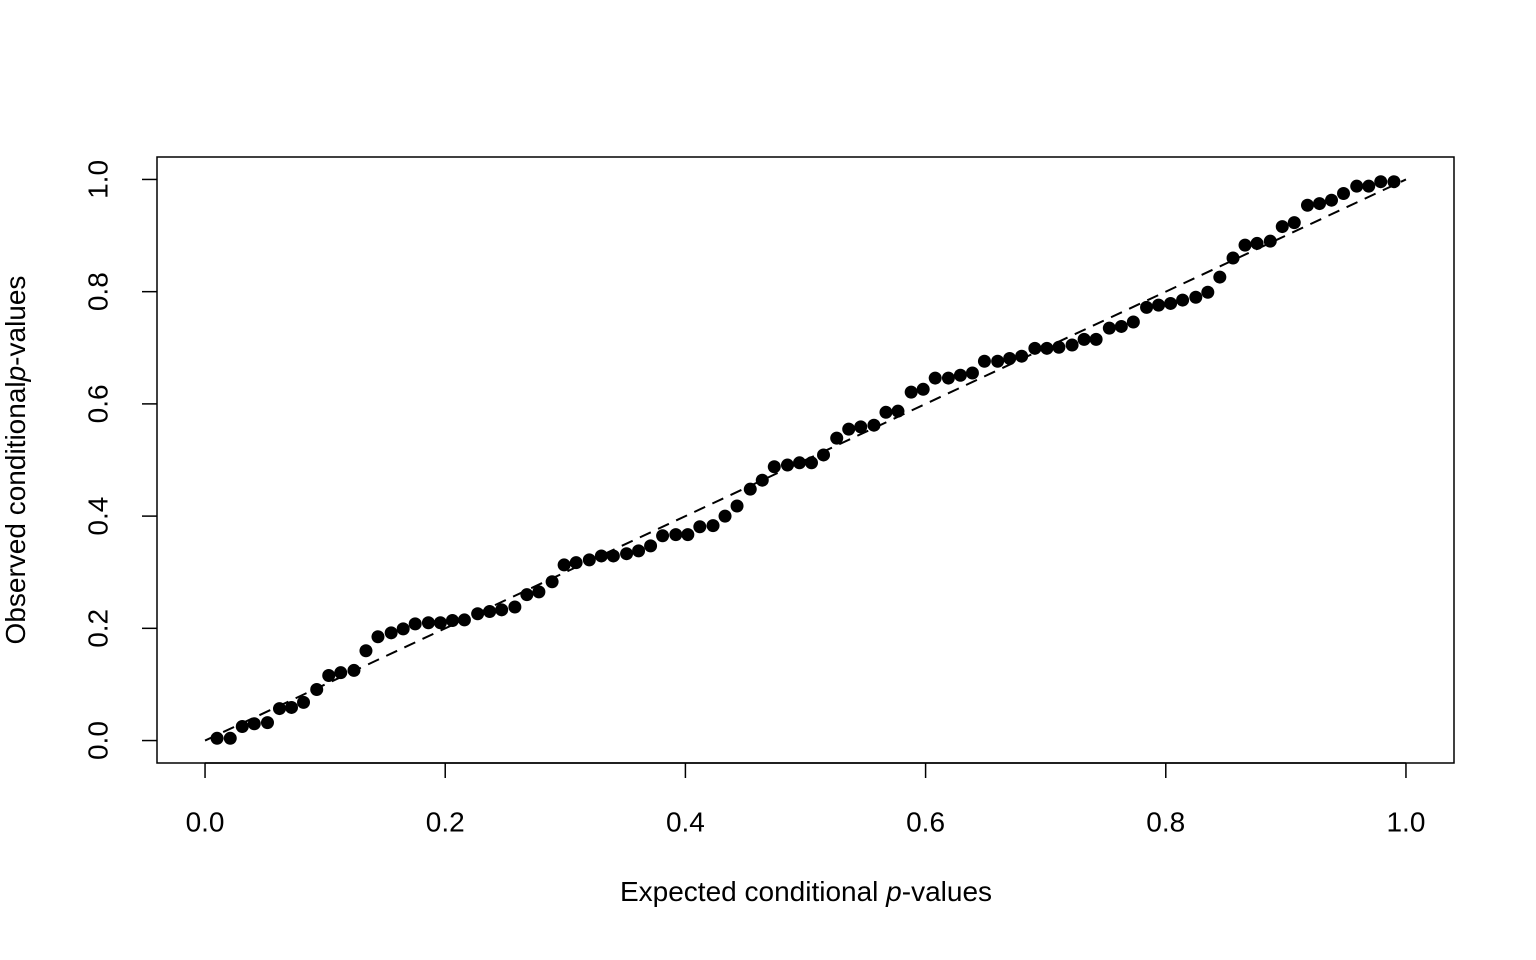 The width and height of the screenshot is (1536, 960). I want to click on y-tick-label: 0.2, so click(97, 628).